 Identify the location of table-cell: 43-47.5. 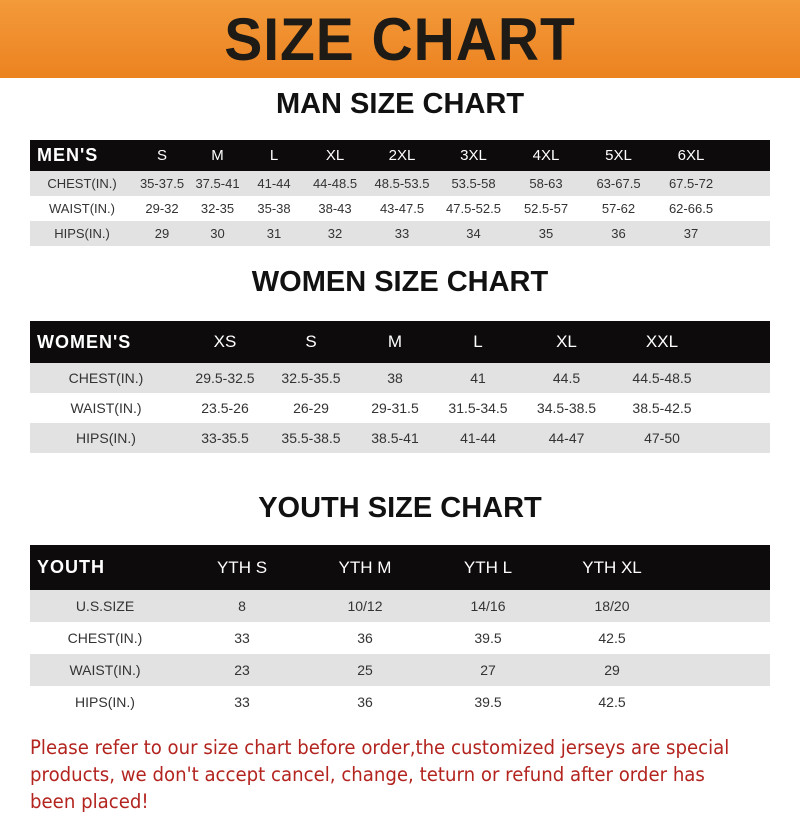
(402, 208).